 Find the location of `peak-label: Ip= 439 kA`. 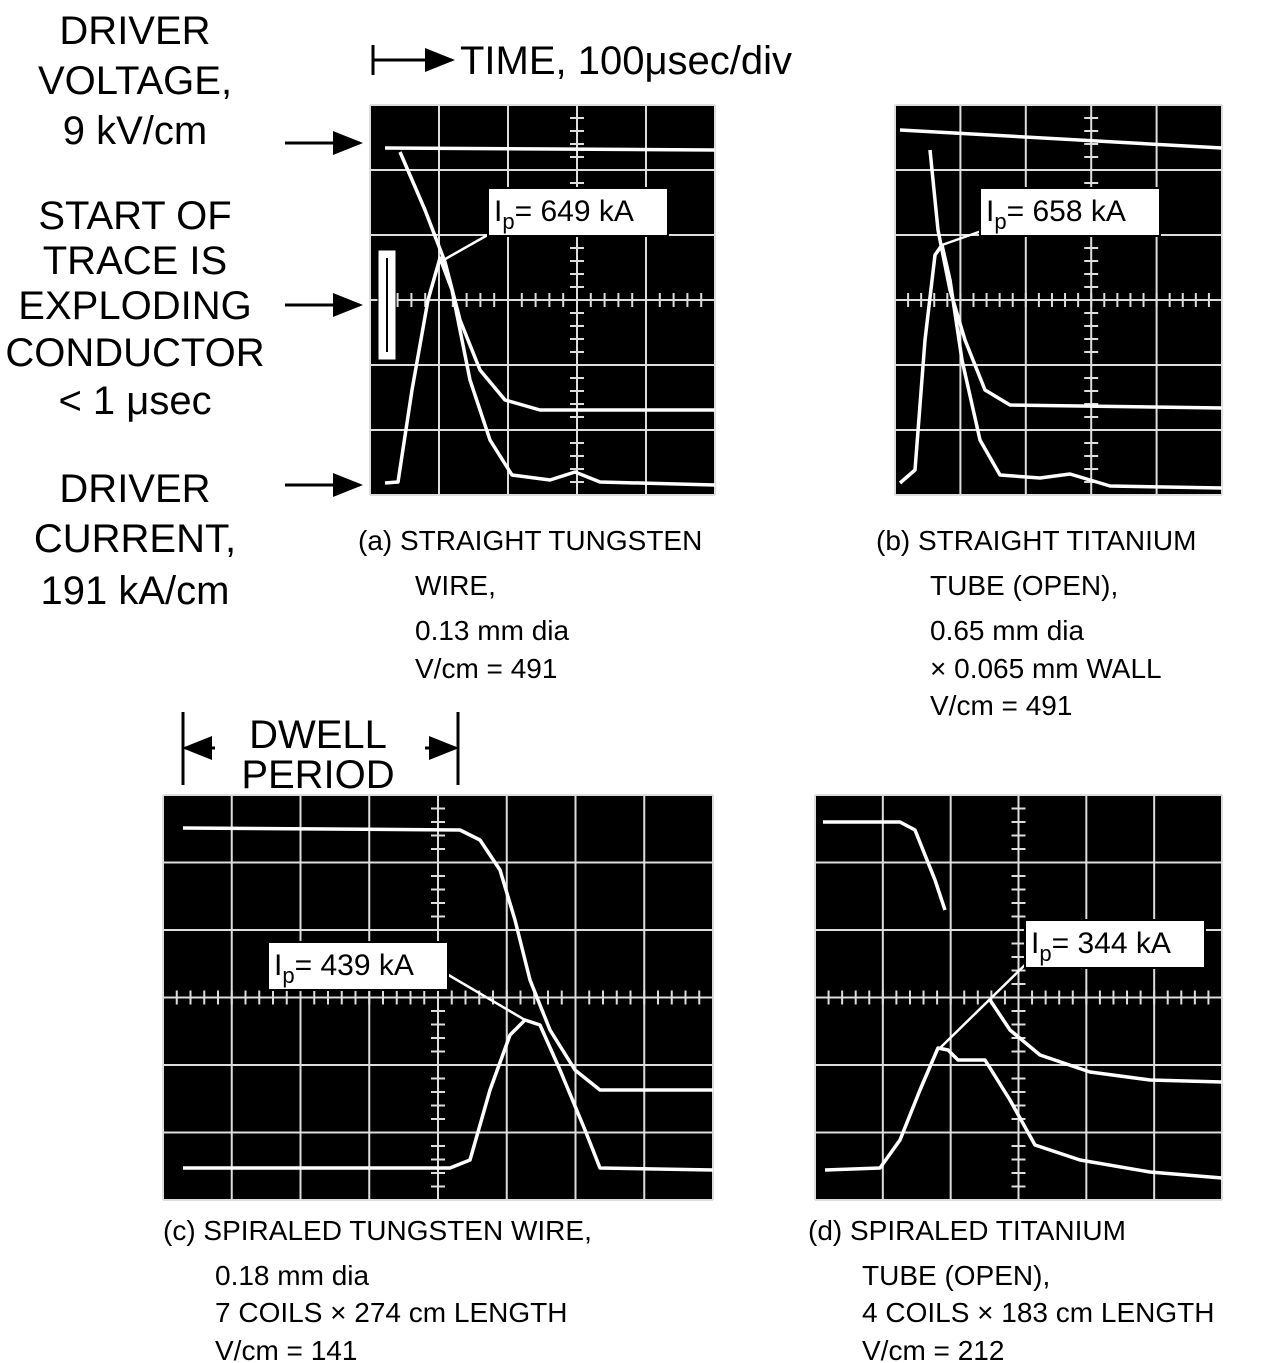

peak-label: Ip= 439 kA is located at coordinates (344, 968).